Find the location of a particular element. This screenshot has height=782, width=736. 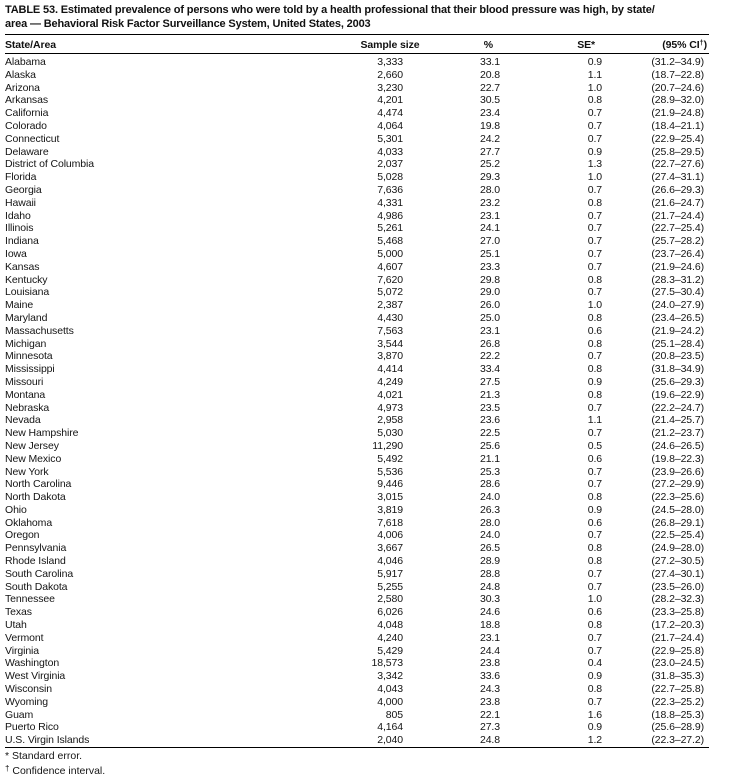

table-row: Kentucky 7,620 29.8 0.8 (28.3–31.2) is located at coordinates (357, 280).